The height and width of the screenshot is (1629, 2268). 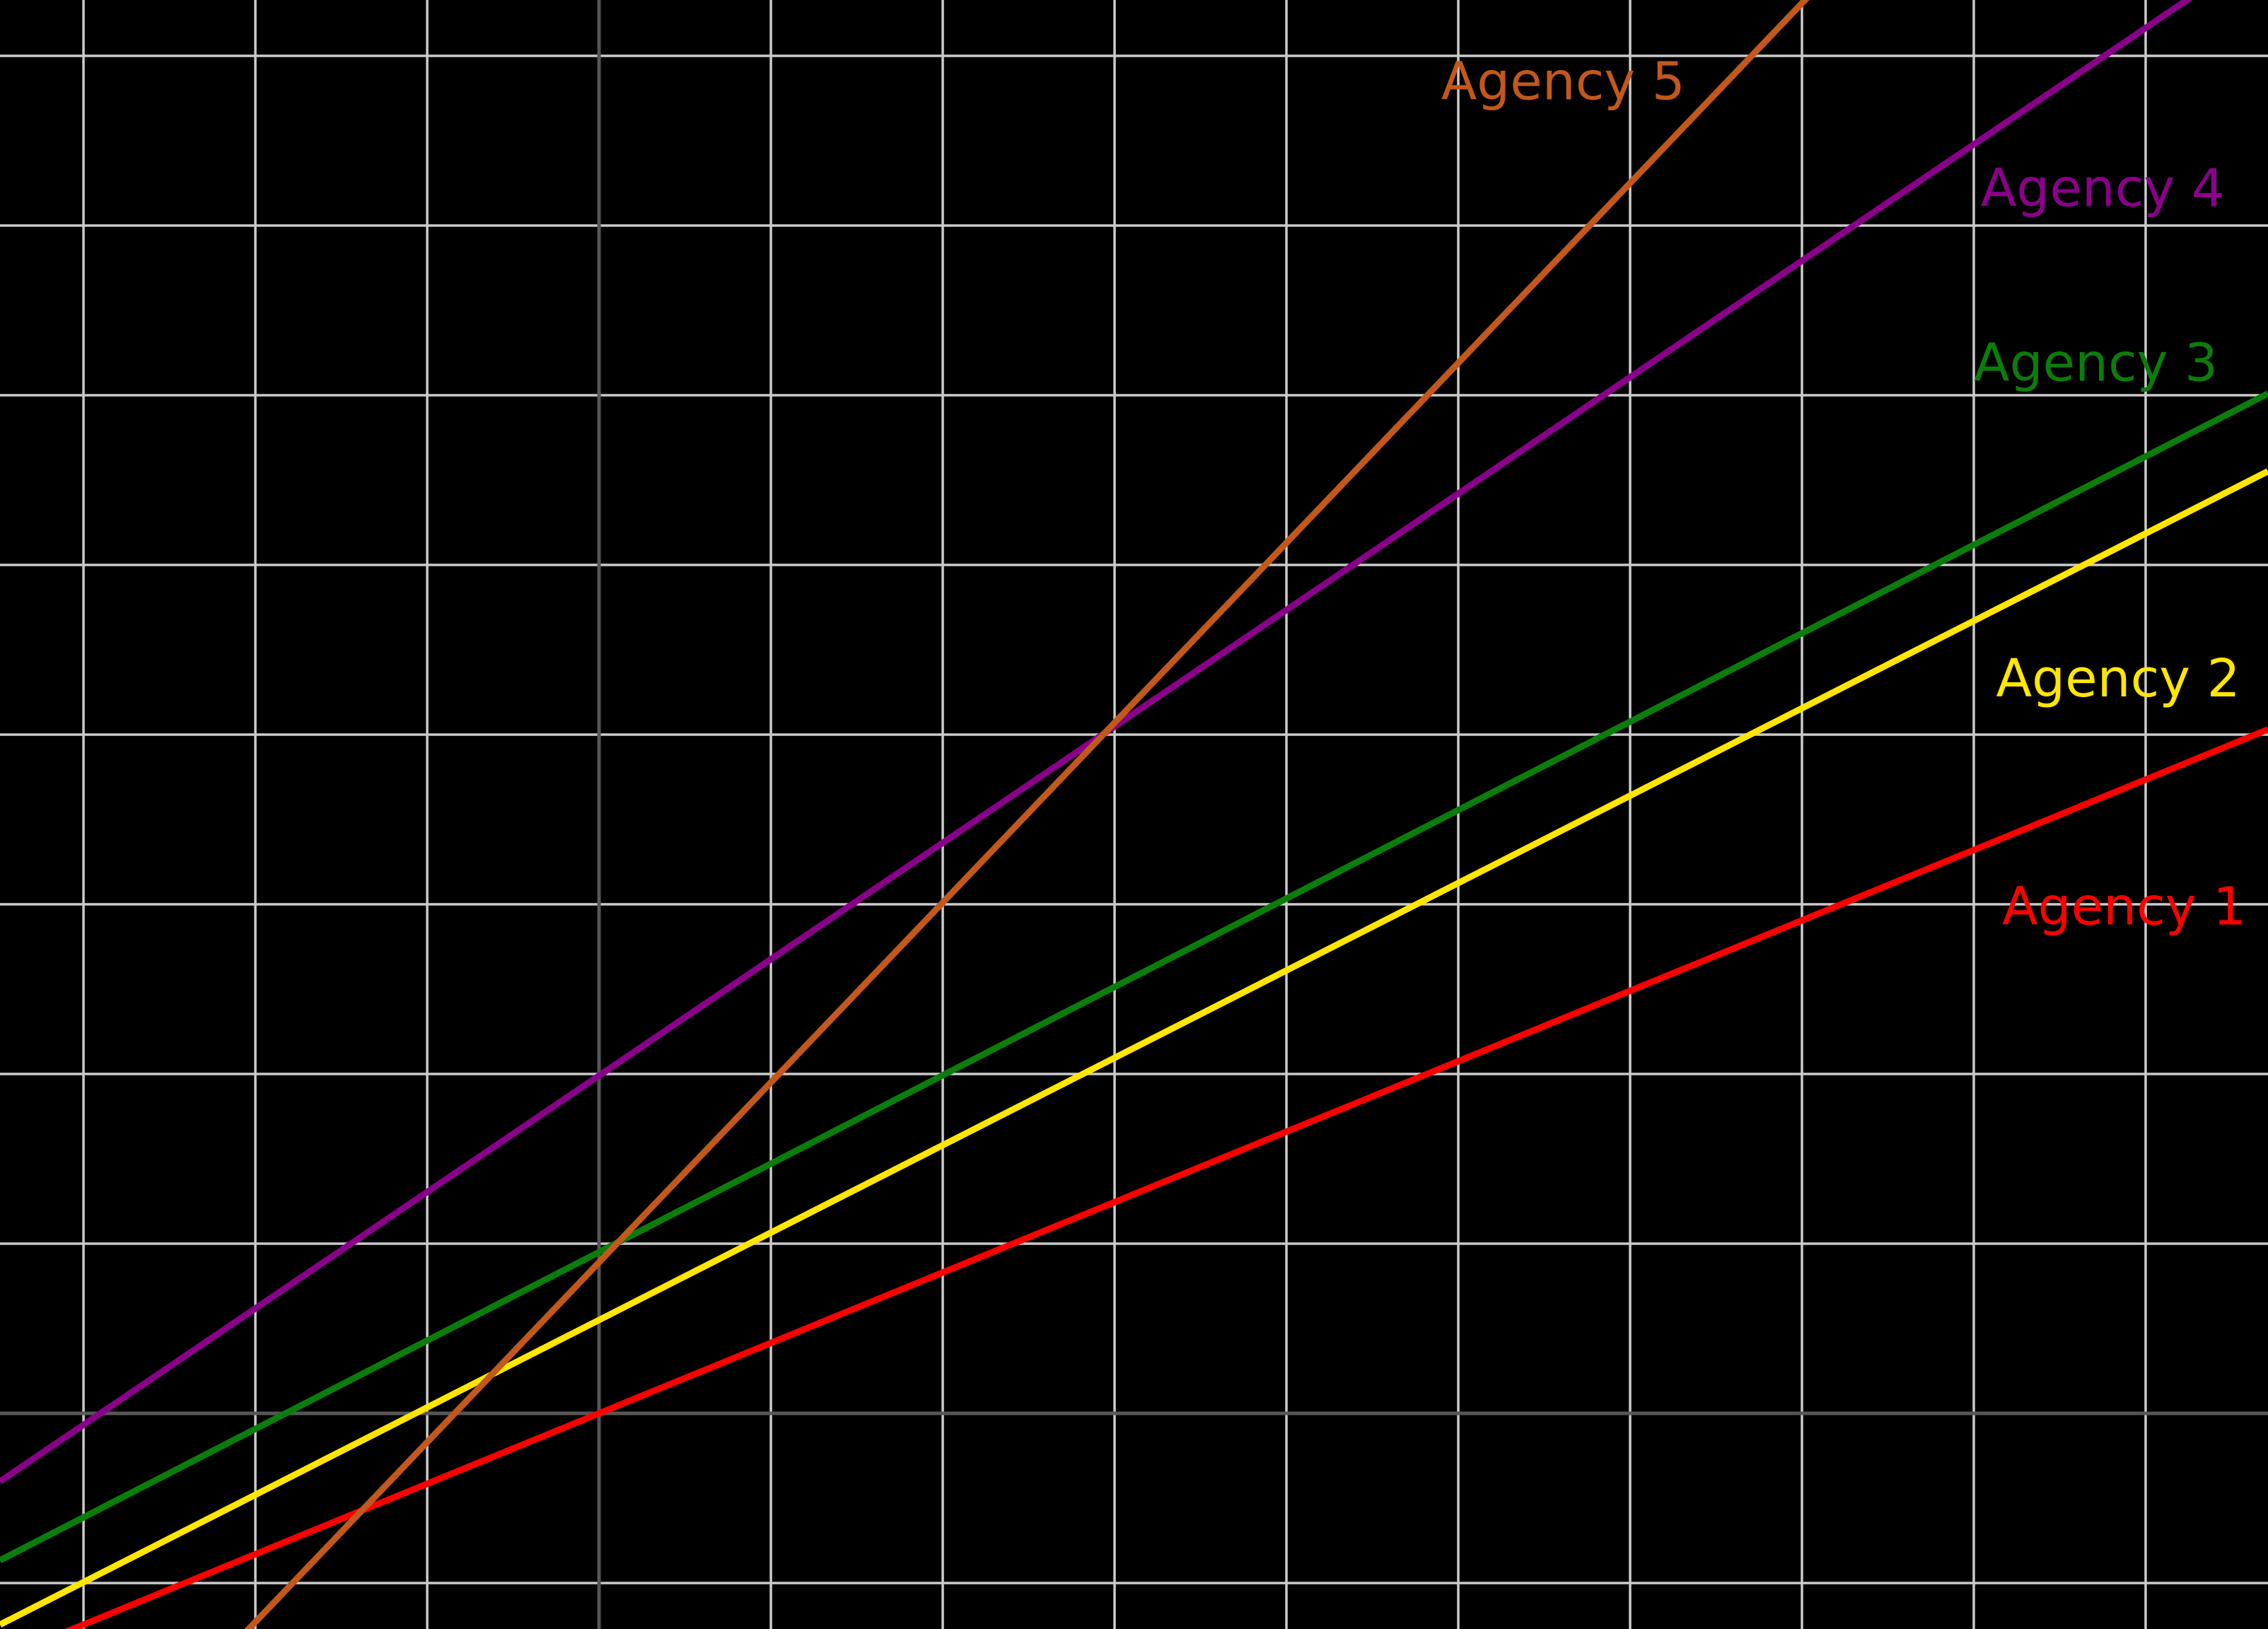 What do you see at coordinates (2118, 678) in the screenshot?
I see `agency-2-label: Agency 2` at bounding box center [2118, 678].